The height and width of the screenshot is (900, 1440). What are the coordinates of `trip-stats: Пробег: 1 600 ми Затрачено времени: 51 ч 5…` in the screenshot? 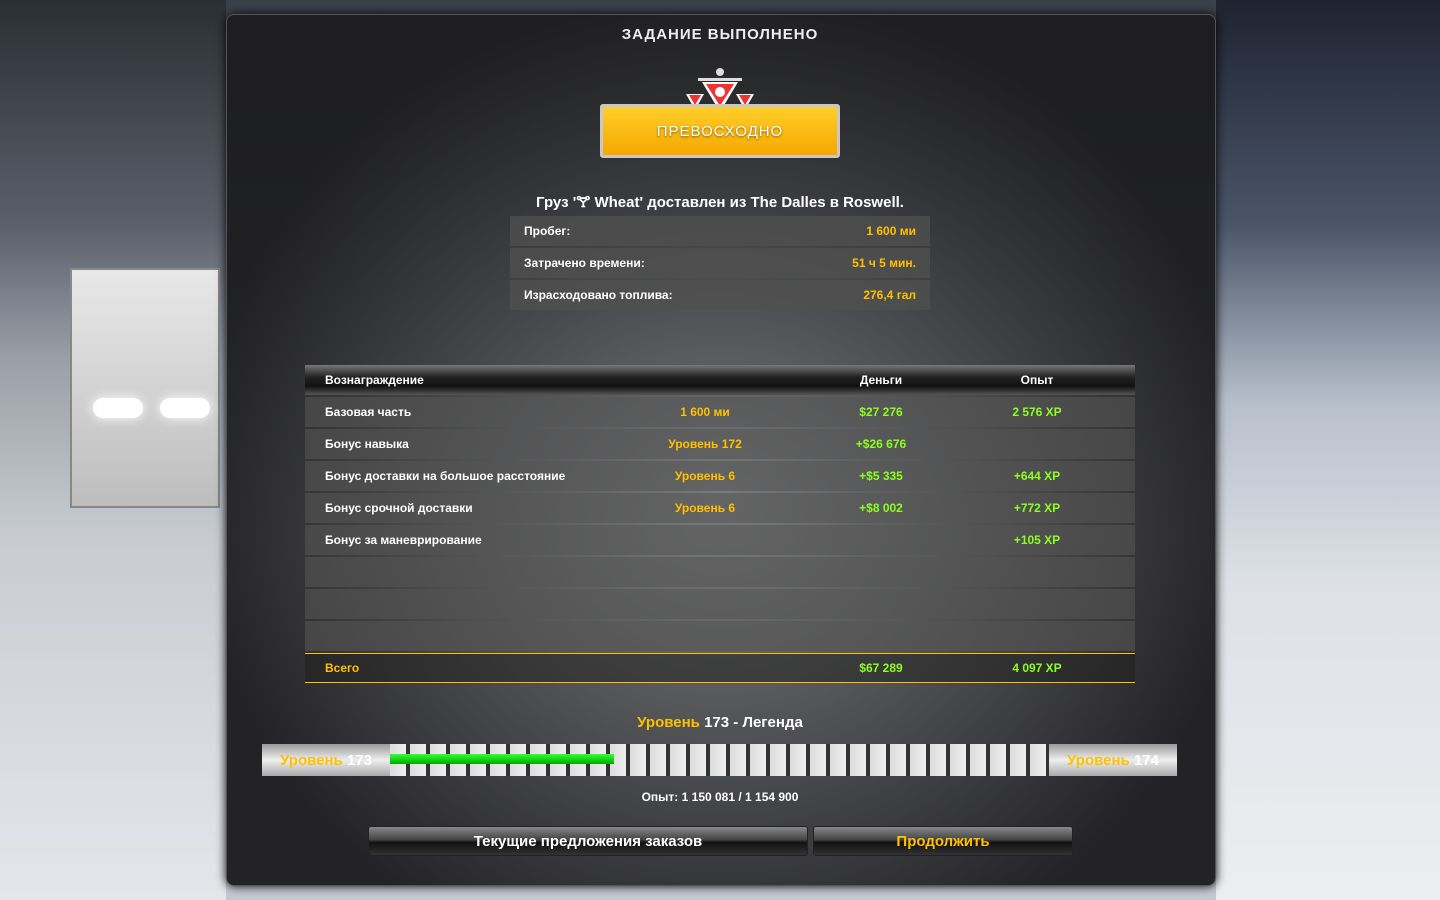 It's located at (720, 264).